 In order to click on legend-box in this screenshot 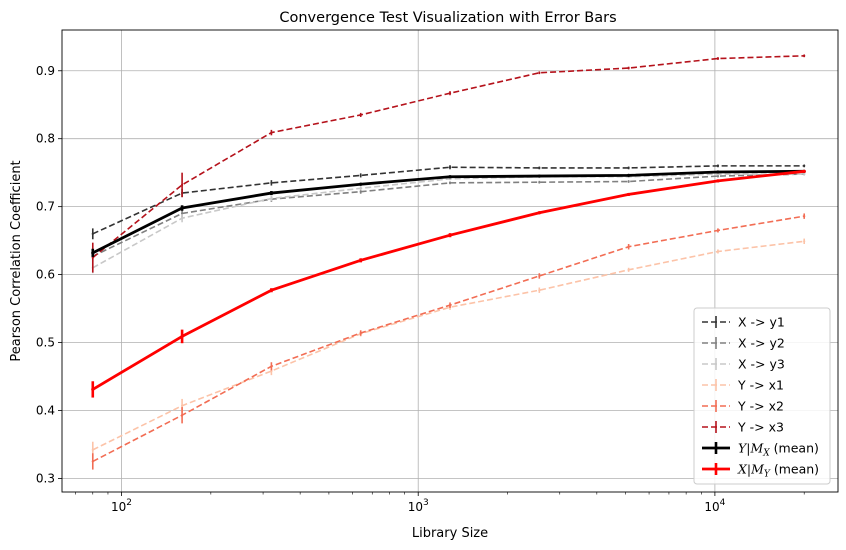, I will do `click(762, 396)`.